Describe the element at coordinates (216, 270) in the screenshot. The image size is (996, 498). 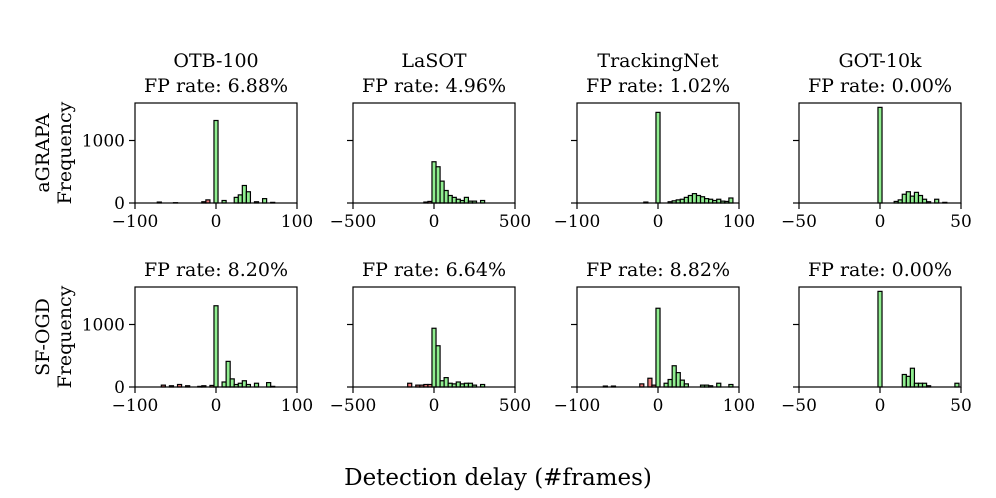
I see `panel-fp-rate-title: FP rate: 8.20%` at that location.